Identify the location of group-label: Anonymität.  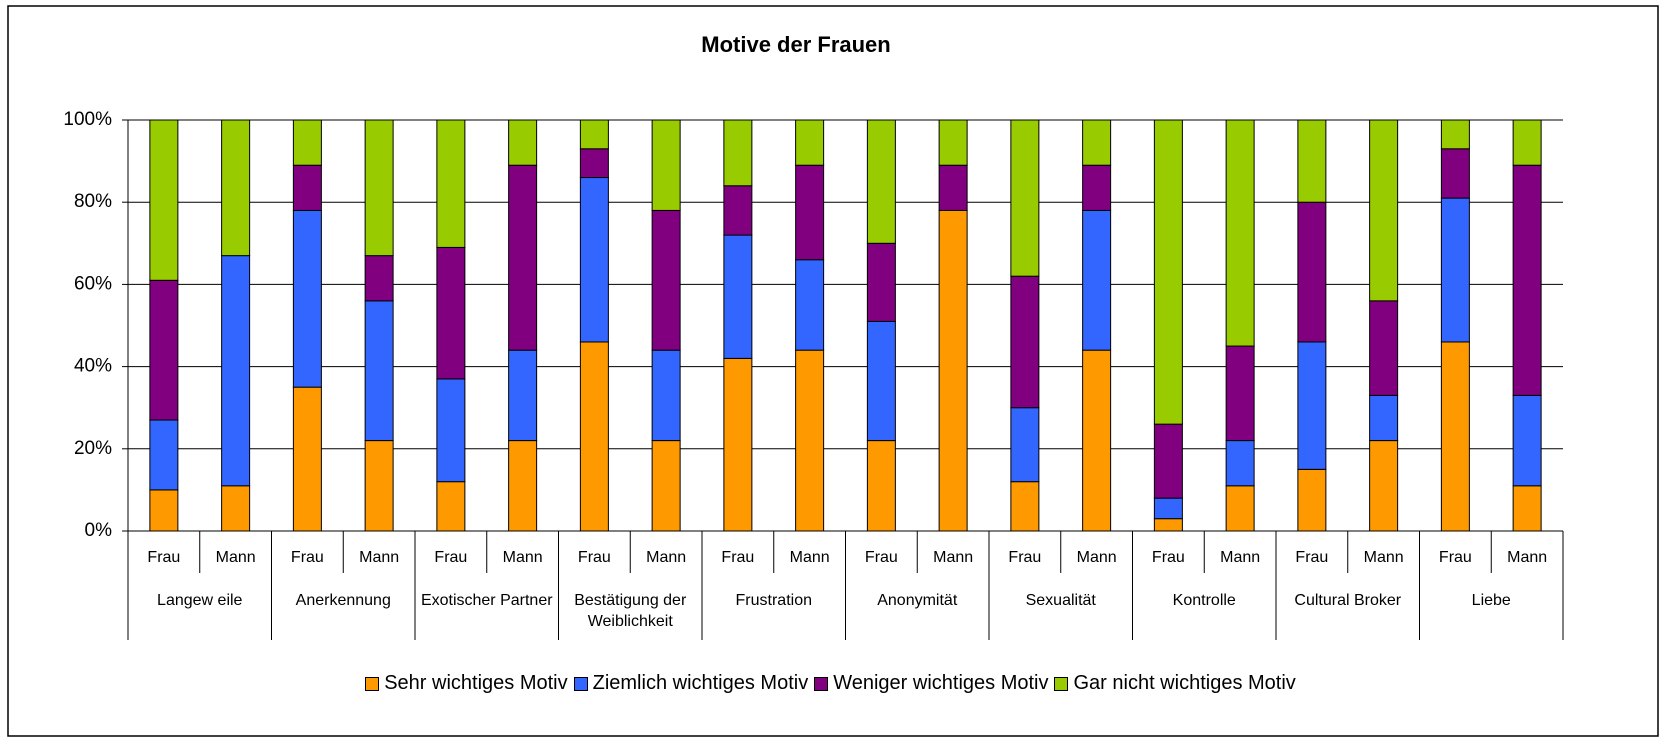
(917, 600).